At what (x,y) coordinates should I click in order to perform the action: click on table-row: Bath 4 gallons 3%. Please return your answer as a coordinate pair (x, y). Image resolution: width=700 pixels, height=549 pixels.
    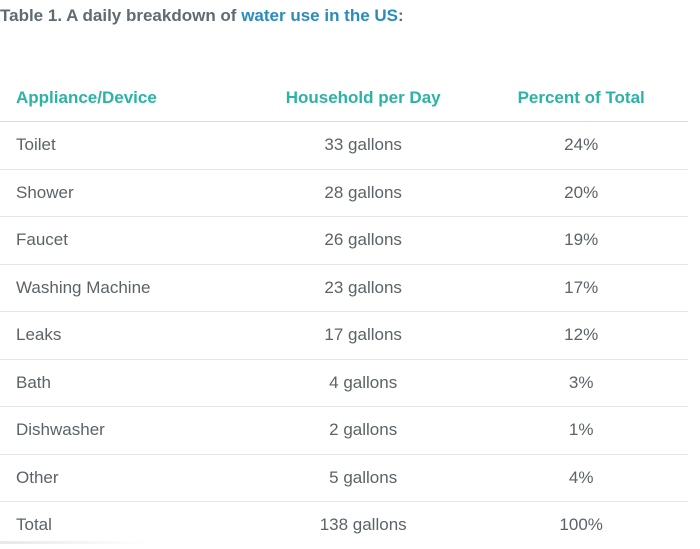
    Looking at the image, I should click on (344, 383).